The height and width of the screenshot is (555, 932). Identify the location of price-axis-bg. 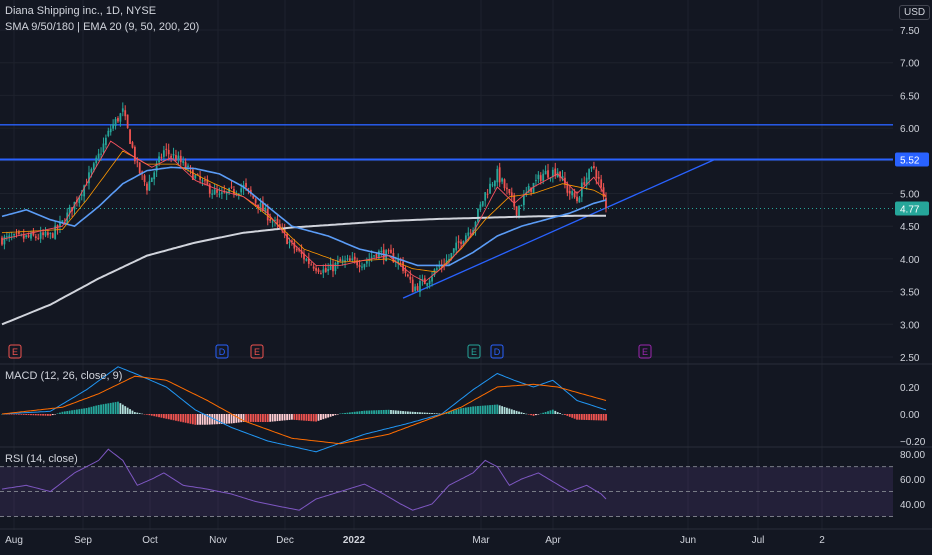
(912, 275).